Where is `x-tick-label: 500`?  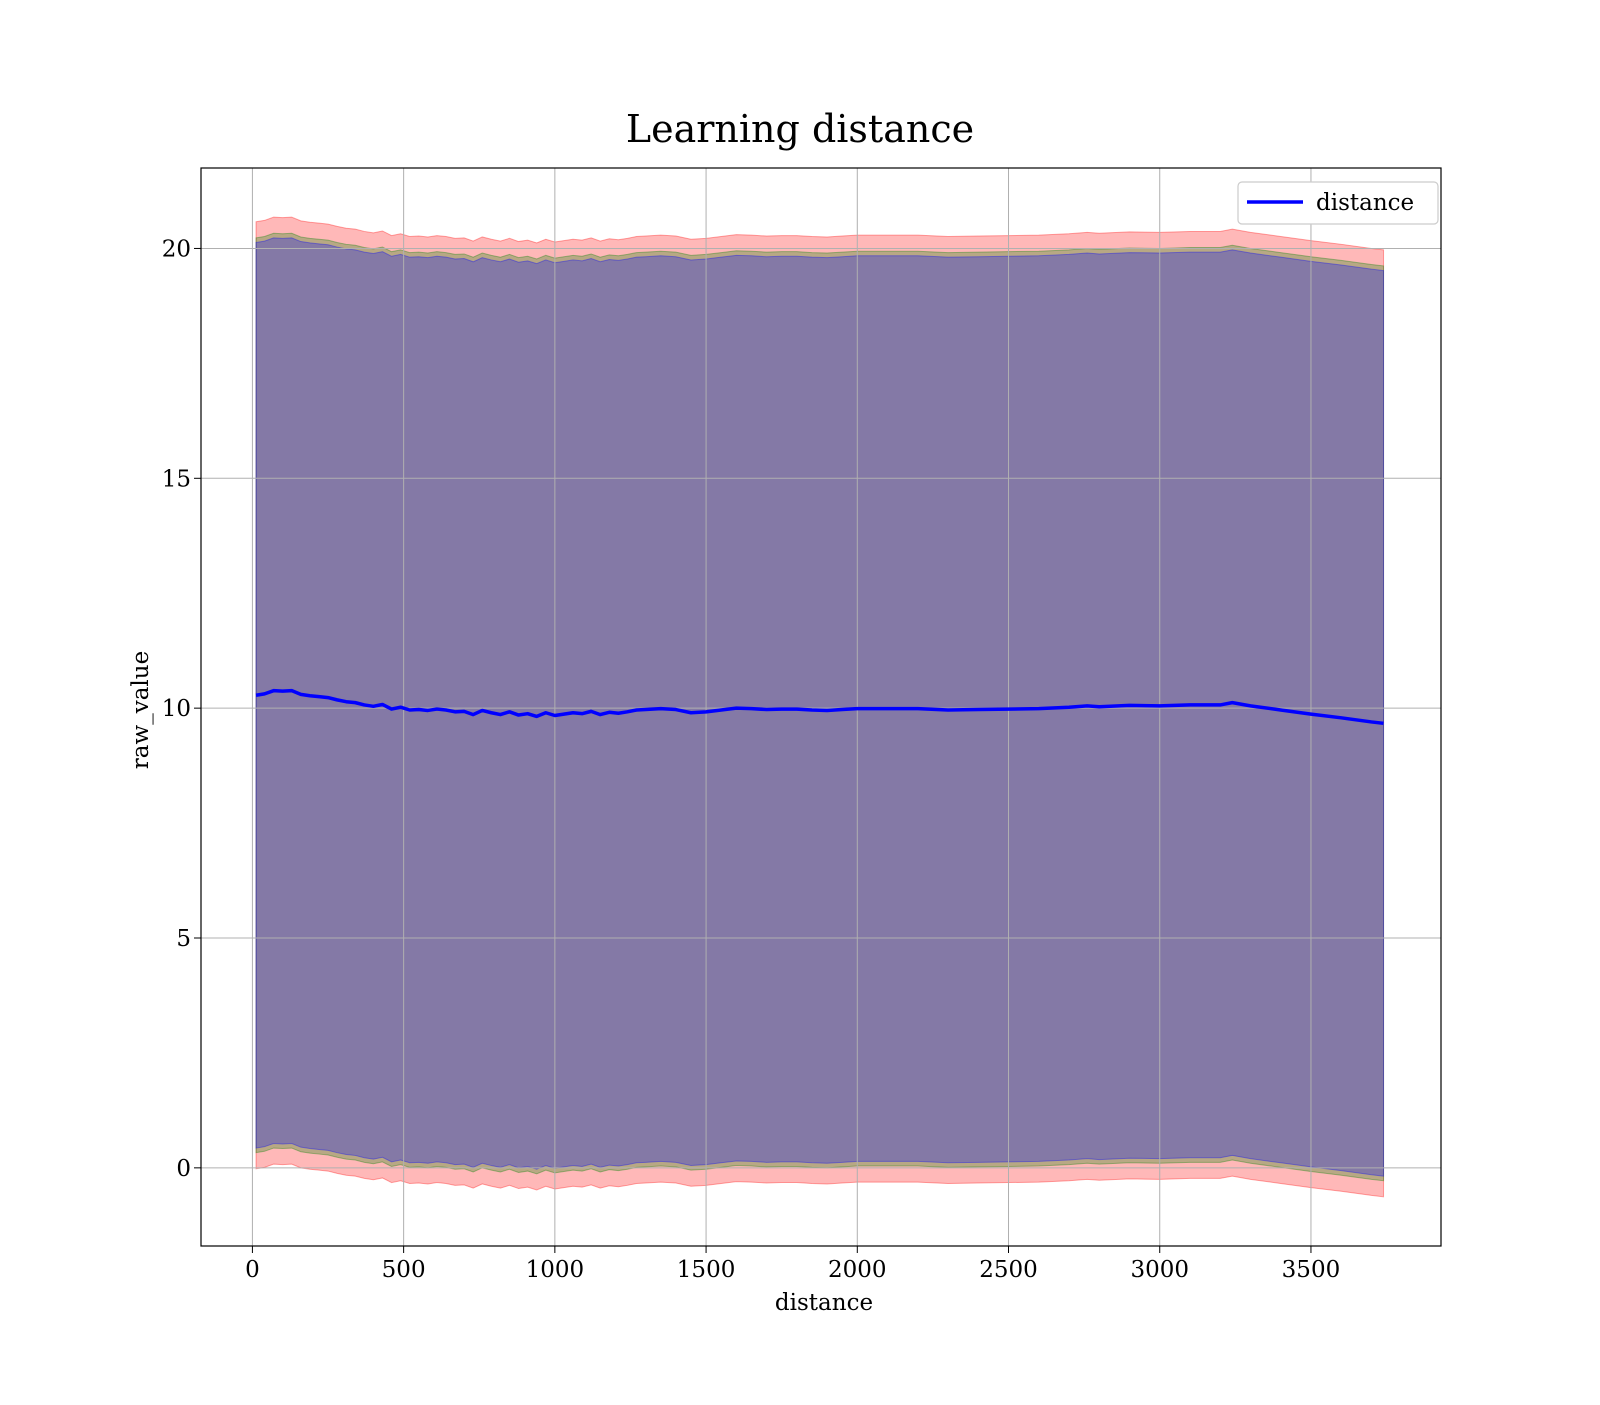 x-tick-label: 500 is located at coordinates (404, 1270).